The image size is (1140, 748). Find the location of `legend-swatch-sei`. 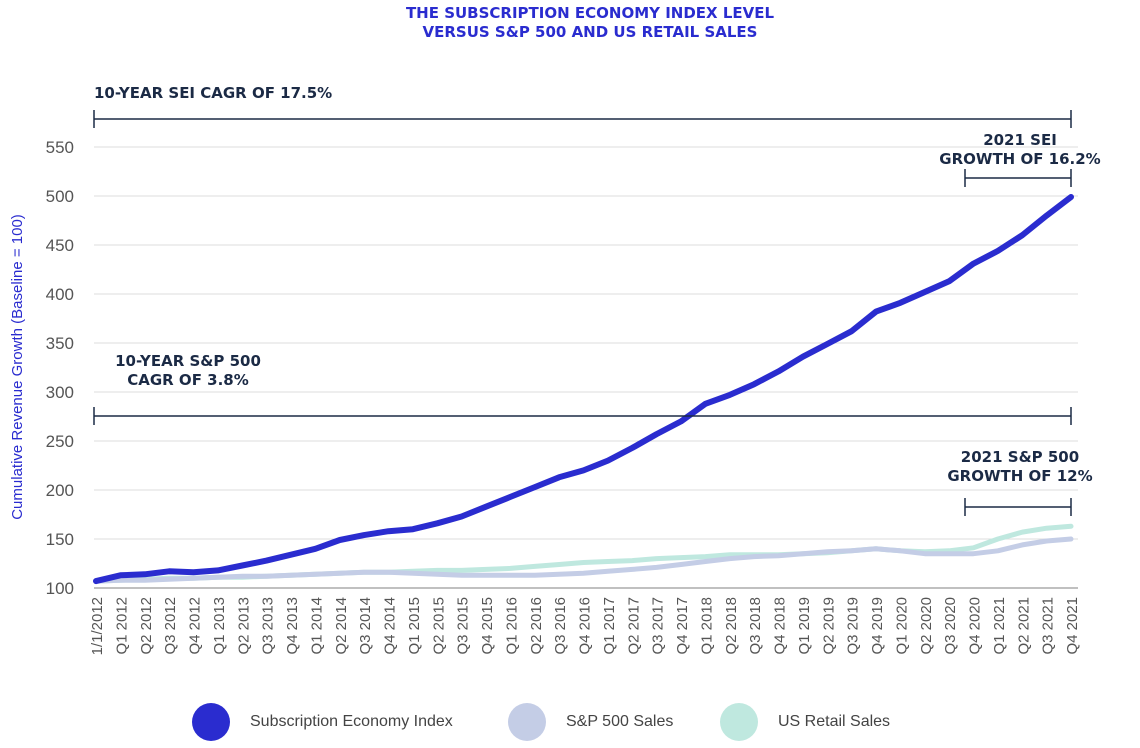

legend-swatch-sei is located at coordinates (211, 722).